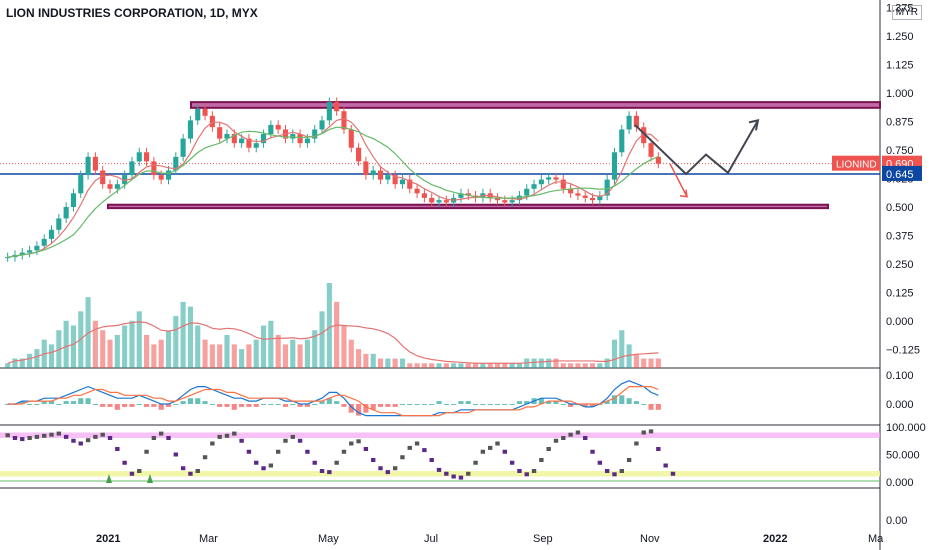 Image resolution: width=932 pixels, height=550 pixels. I want to click on currency-button: MYR, so click(906, 12).